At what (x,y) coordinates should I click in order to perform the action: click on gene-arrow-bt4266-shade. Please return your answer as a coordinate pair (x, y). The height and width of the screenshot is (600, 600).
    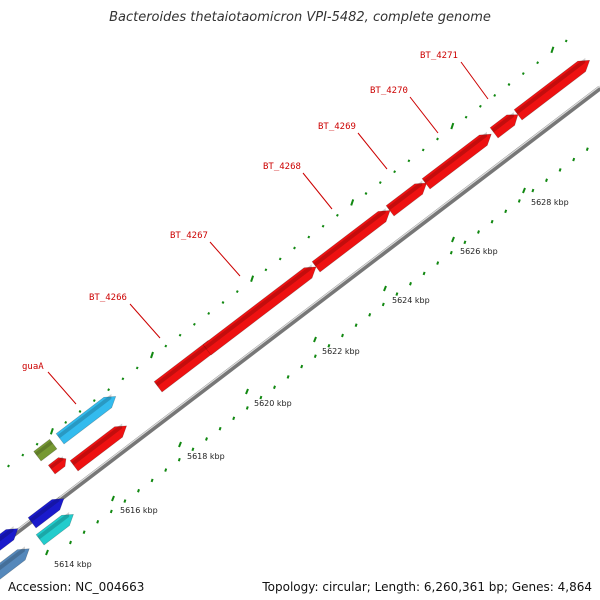
    Looking at the image, I should click on (183, 364).